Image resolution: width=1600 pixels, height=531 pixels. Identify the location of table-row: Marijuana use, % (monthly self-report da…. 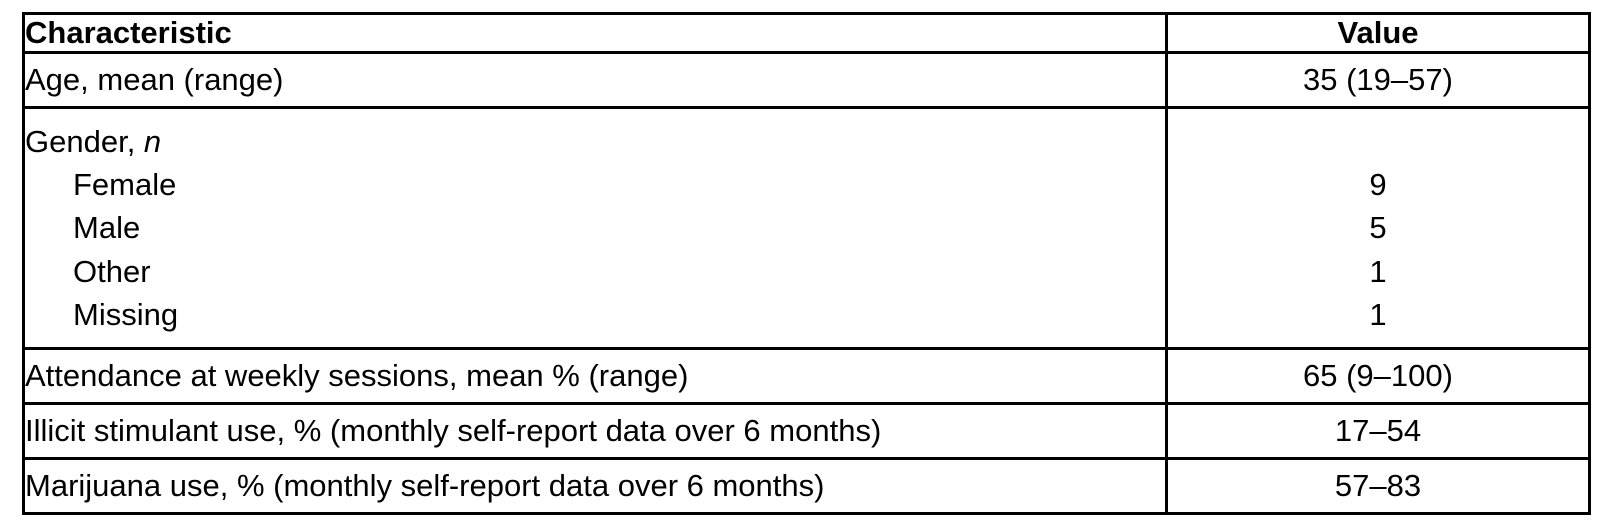
(806, 486).